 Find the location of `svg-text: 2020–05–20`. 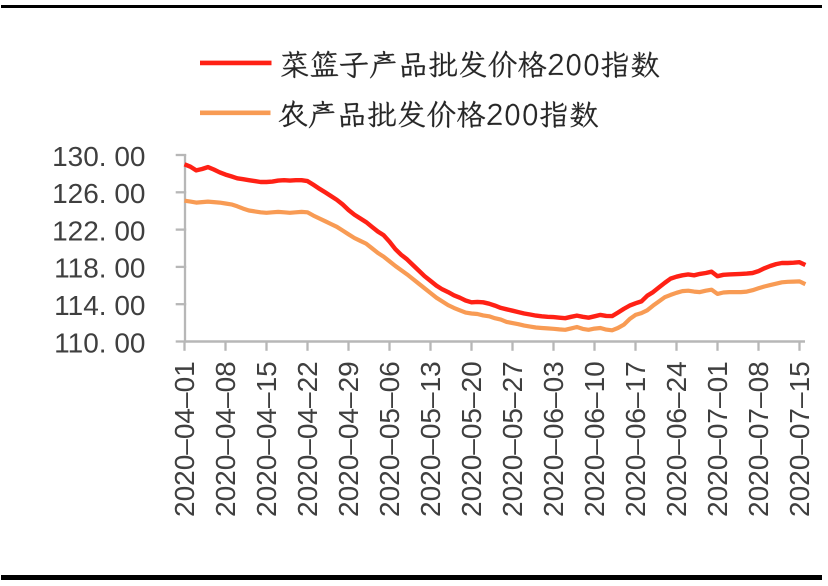

svg-text: 2020–05–20 is located at coordinates (471, 439).